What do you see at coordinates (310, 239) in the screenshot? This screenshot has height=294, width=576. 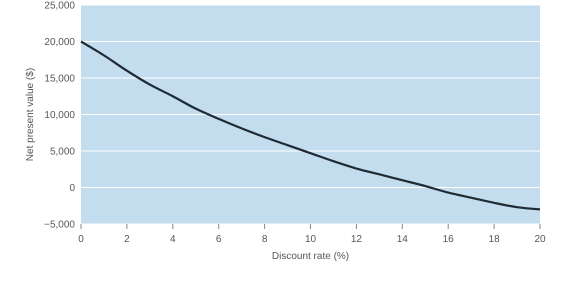 I see `x-tick-label: 10` at bounding box center [310, 239].